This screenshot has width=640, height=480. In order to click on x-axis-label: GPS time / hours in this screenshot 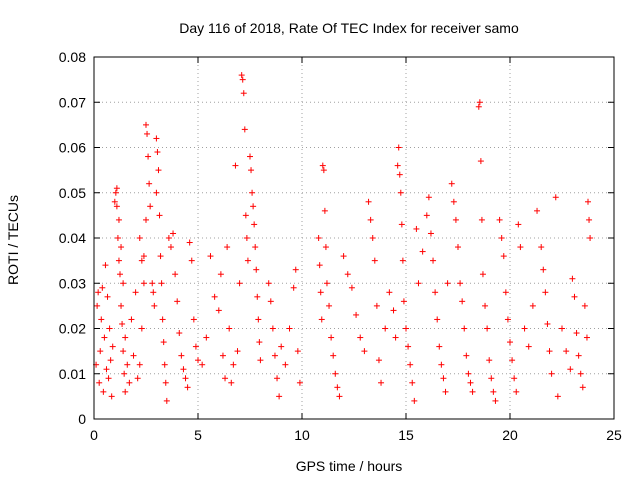, I will do `click(349, 466)`.